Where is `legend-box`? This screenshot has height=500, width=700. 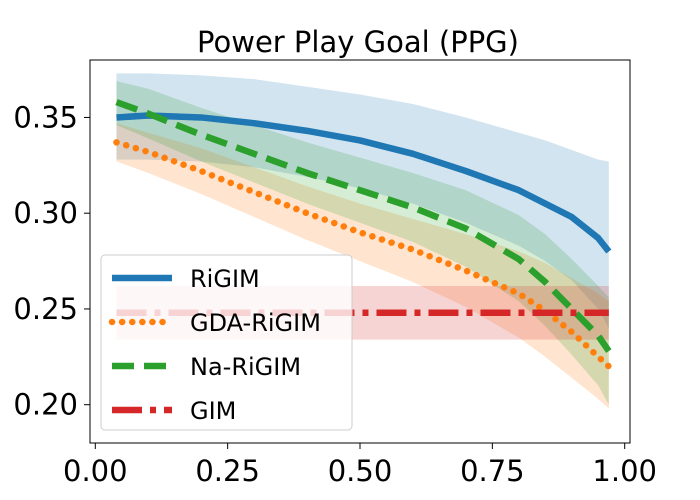 legend-box is located at coordinates (226, 342).